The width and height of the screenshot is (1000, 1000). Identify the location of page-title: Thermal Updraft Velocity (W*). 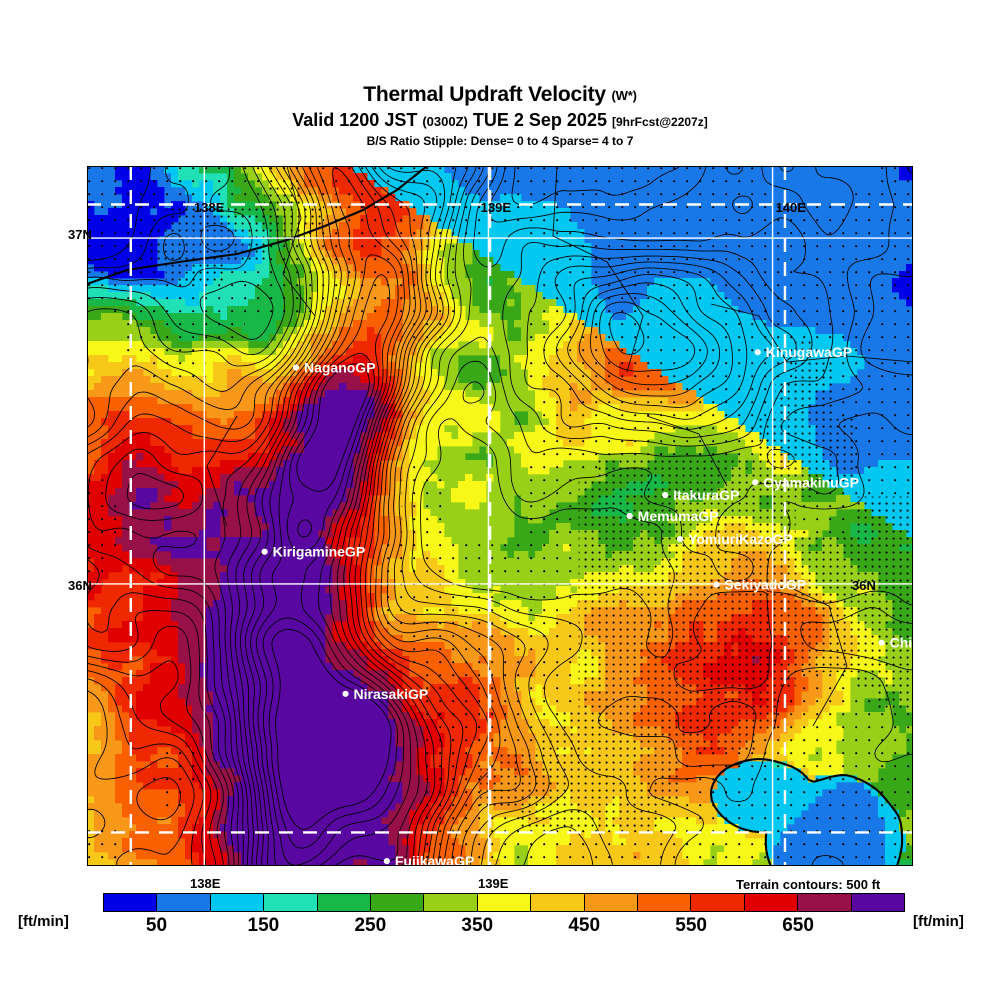
(500, 95).